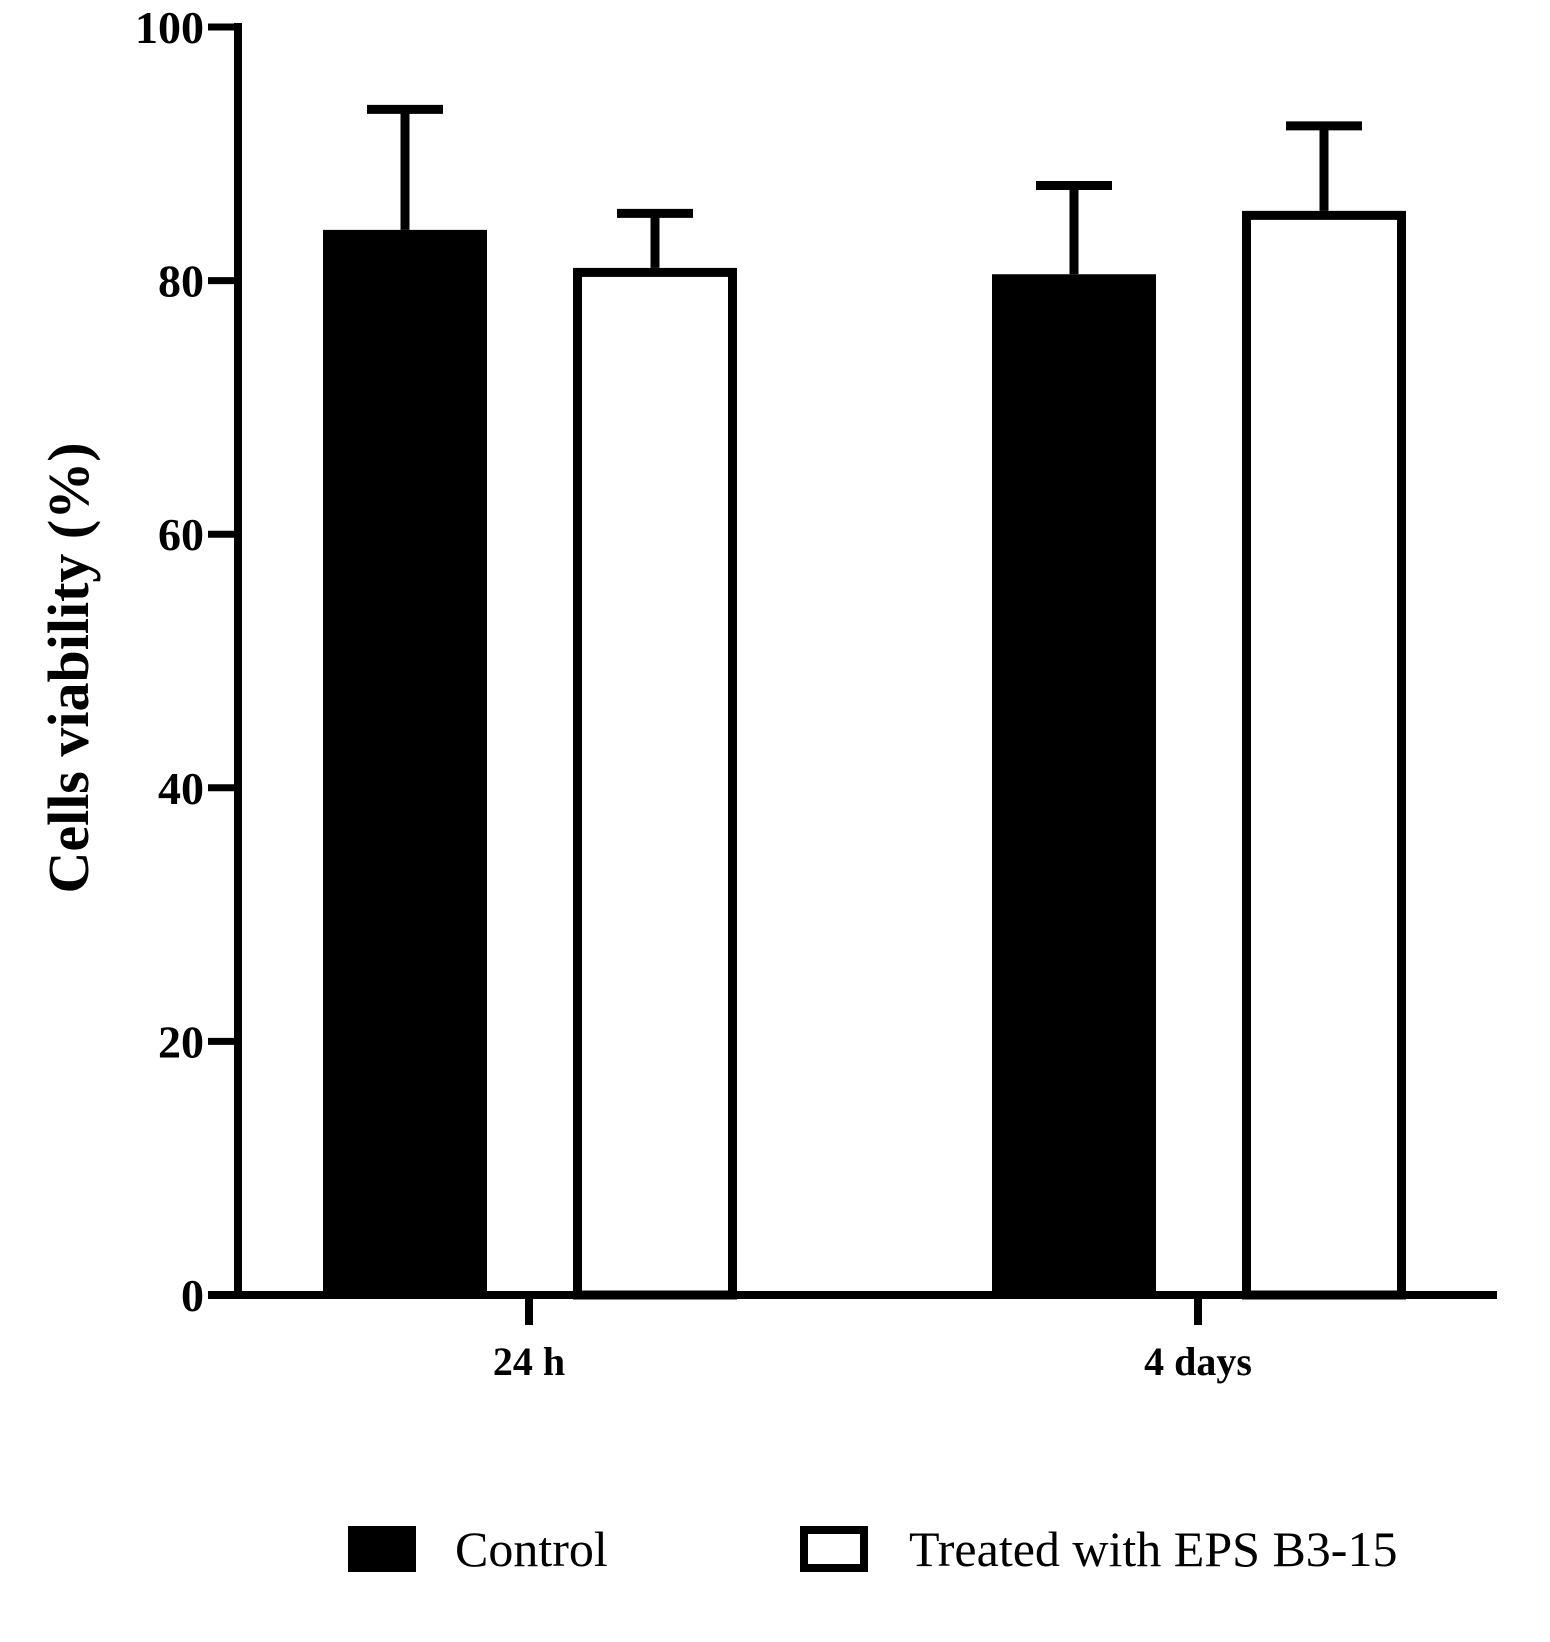 The height and width of the screenshot is (1642, 1550). What do you see at coordinates (181, 1041) in the screenshot?
I see `y-tick-label-20: 20` at bounding box center [181, 1041].